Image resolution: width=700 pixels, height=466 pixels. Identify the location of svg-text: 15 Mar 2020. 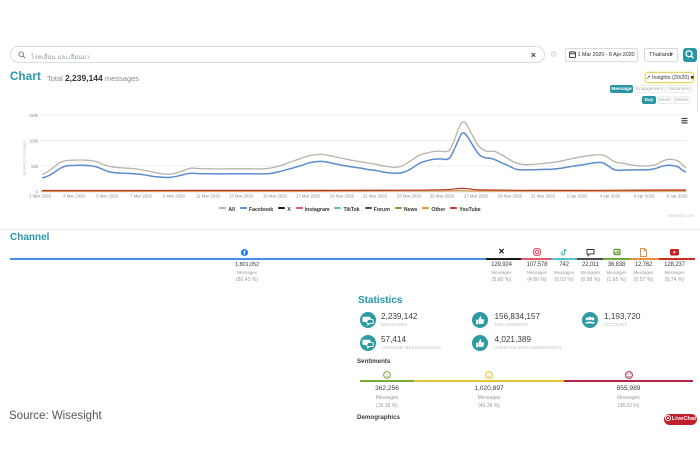
(275, 196).